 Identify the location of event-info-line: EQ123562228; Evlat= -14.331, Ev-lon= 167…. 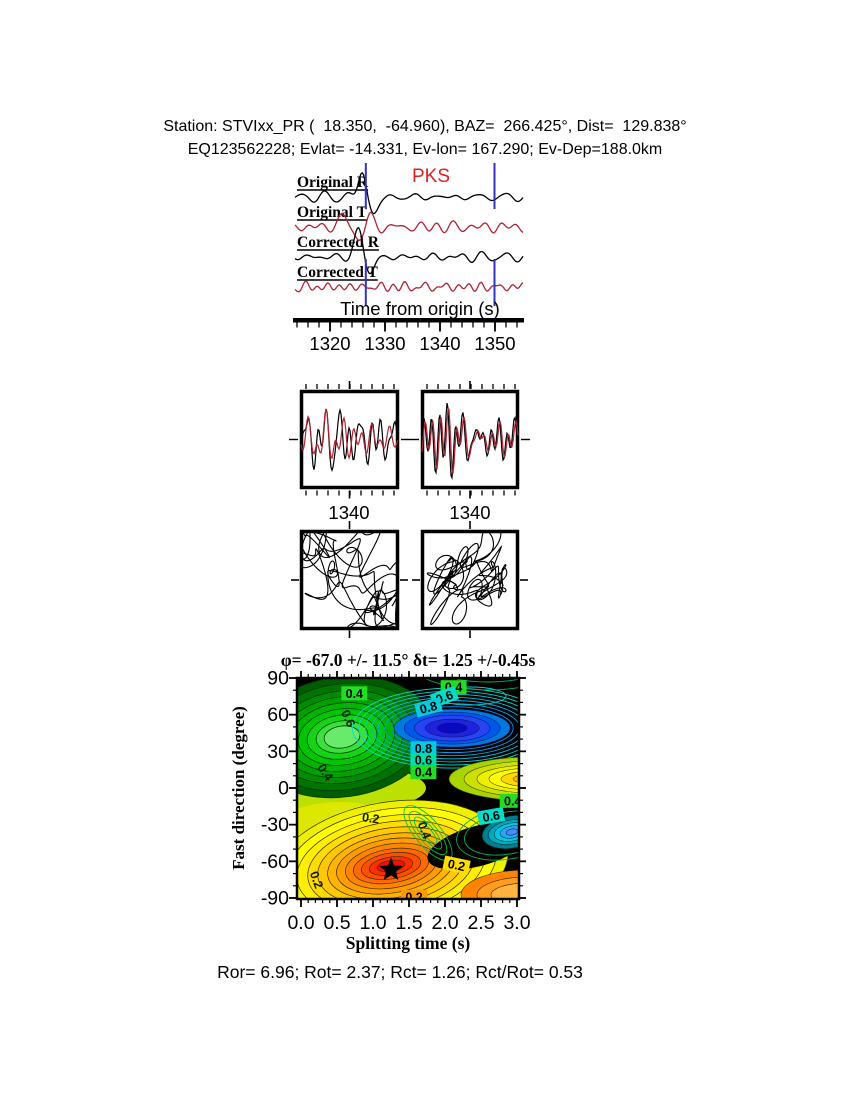
(425, 149).